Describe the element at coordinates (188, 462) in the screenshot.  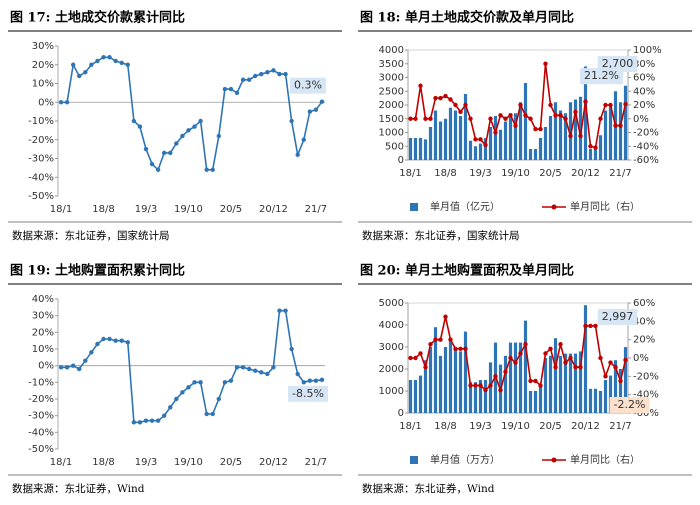
I see `x-tick-label: 19/10` at that location.